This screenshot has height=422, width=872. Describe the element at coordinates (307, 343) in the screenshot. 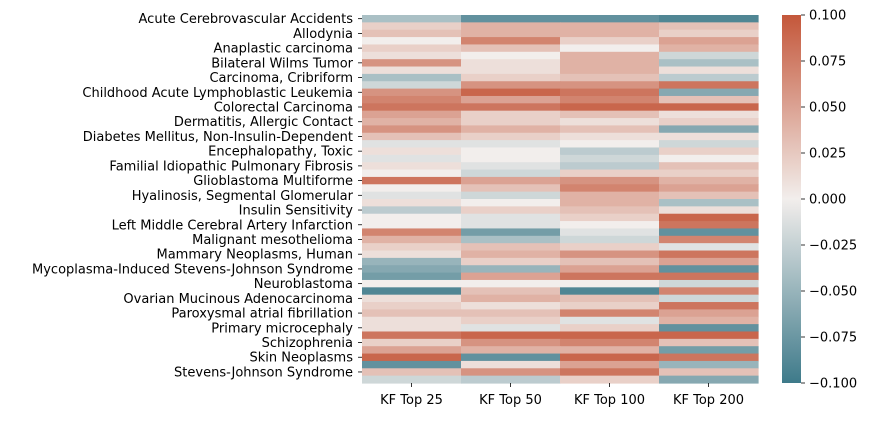

I see `y-tick-label: Schizophrenia` at that location.